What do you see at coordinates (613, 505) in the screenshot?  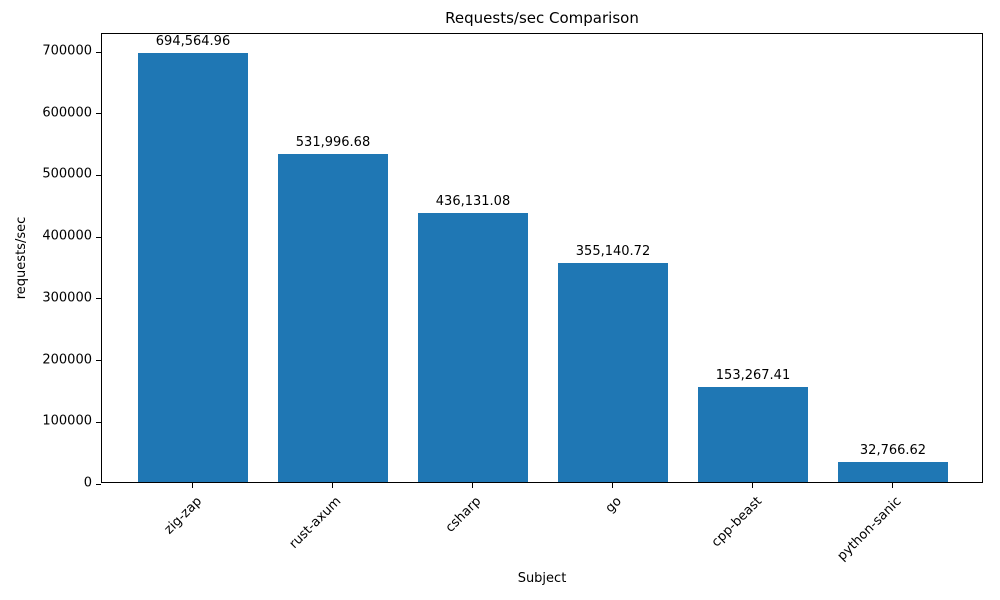 I see `x-tick-label-go: go` at bounding box center [613, 505].